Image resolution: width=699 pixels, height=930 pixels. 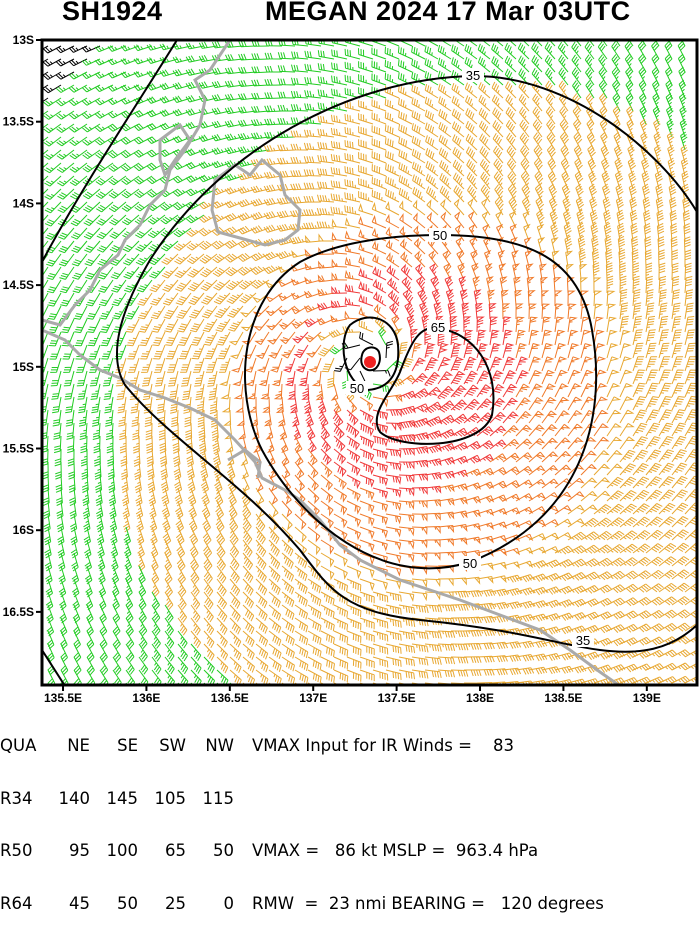 What do you see at coordinates (383, 745) in the screenshot?
I see `vmax-ir-note: VMAX Input for IR Winds = 83` at bounding box center [383, 745].